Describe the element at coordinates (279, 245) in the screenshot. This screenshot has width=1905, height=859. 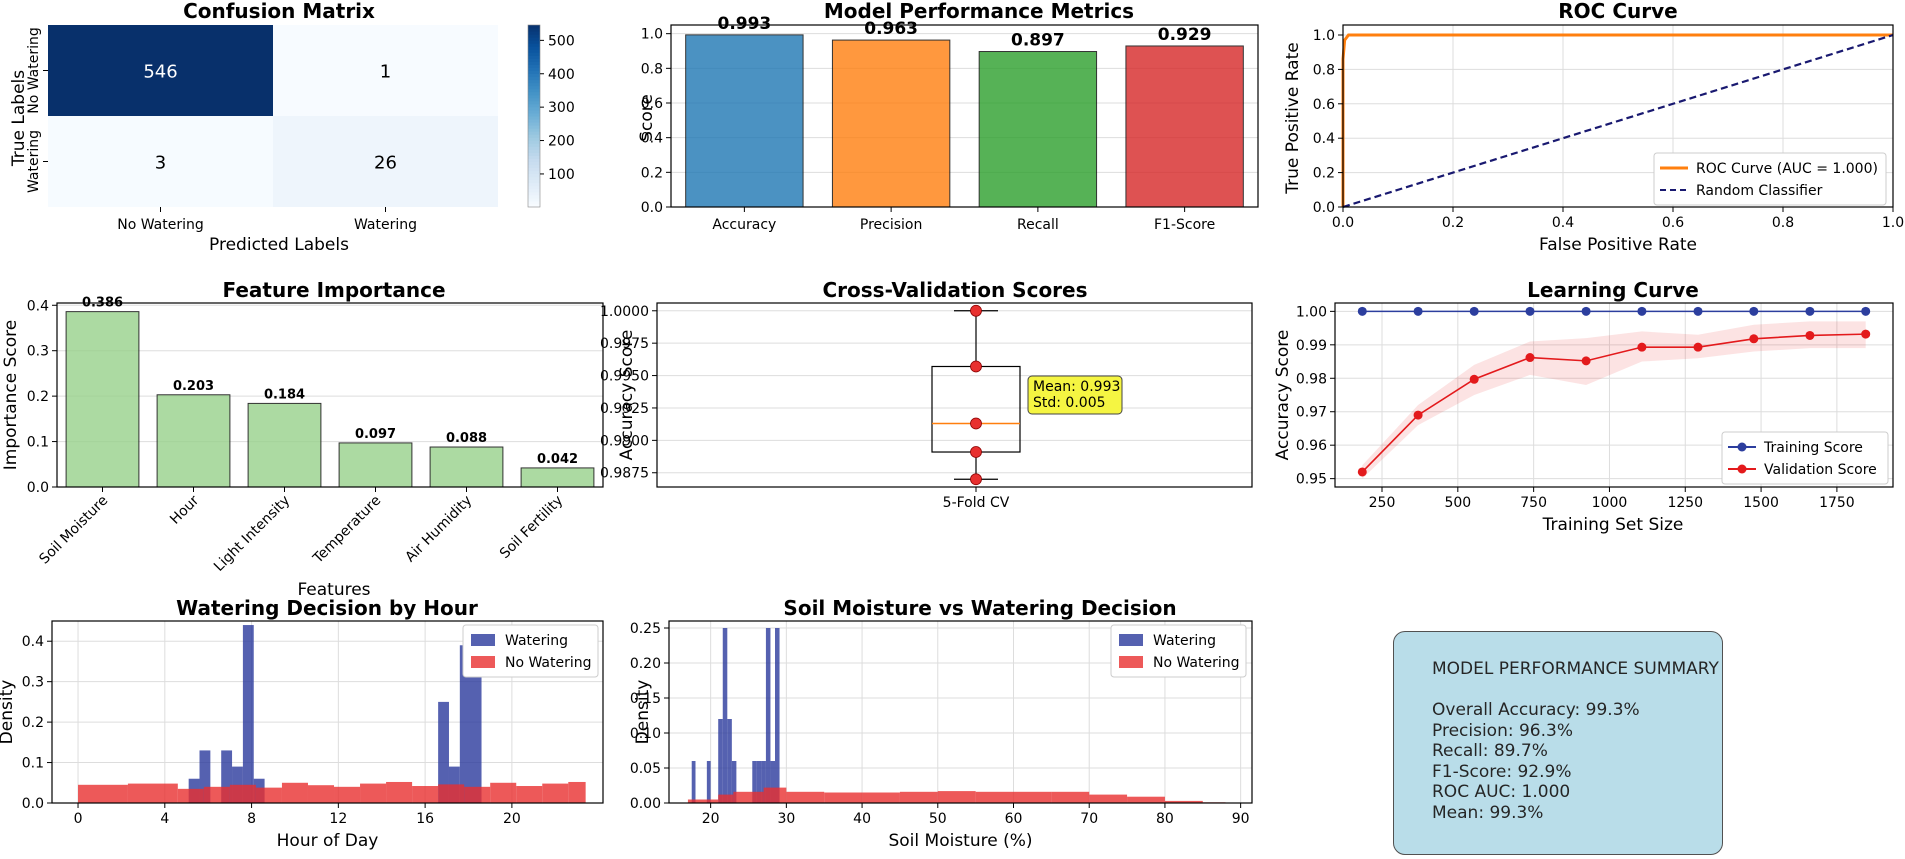
I see `confusion-x-axis-label: Predicted Labels` at that location.